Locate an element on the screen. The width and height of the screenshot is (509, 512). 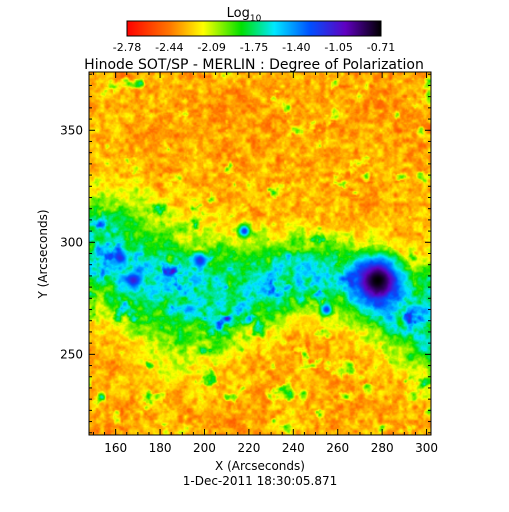
x-axis-label: X (Arcseconds) is located at coordinates (260, 466).